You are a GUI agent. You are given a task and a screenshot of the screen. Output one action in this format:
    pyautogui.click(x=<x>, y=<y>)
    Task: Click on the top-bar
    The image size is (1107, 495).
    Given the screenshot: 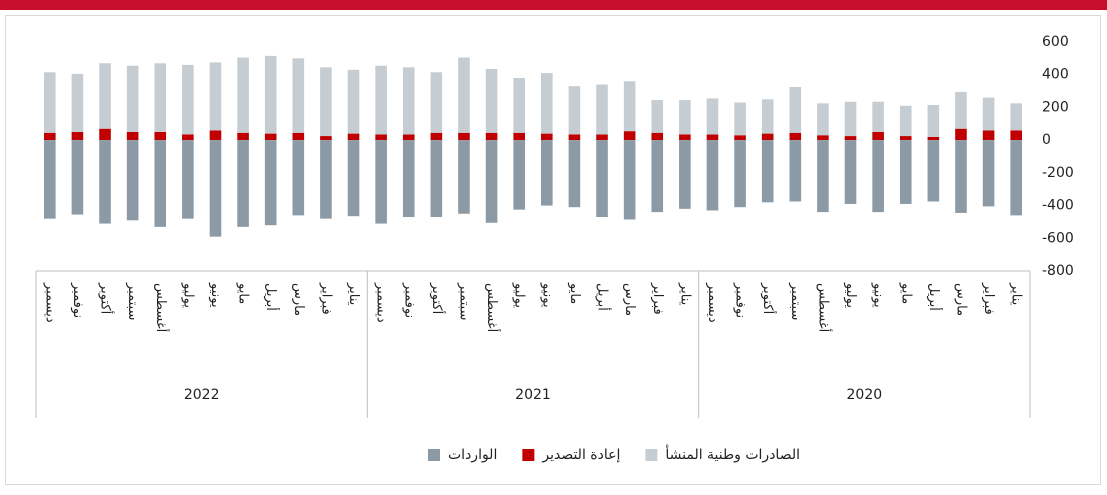 What is the action you would take?
    pyautogui.click(x=553, y=5)
    